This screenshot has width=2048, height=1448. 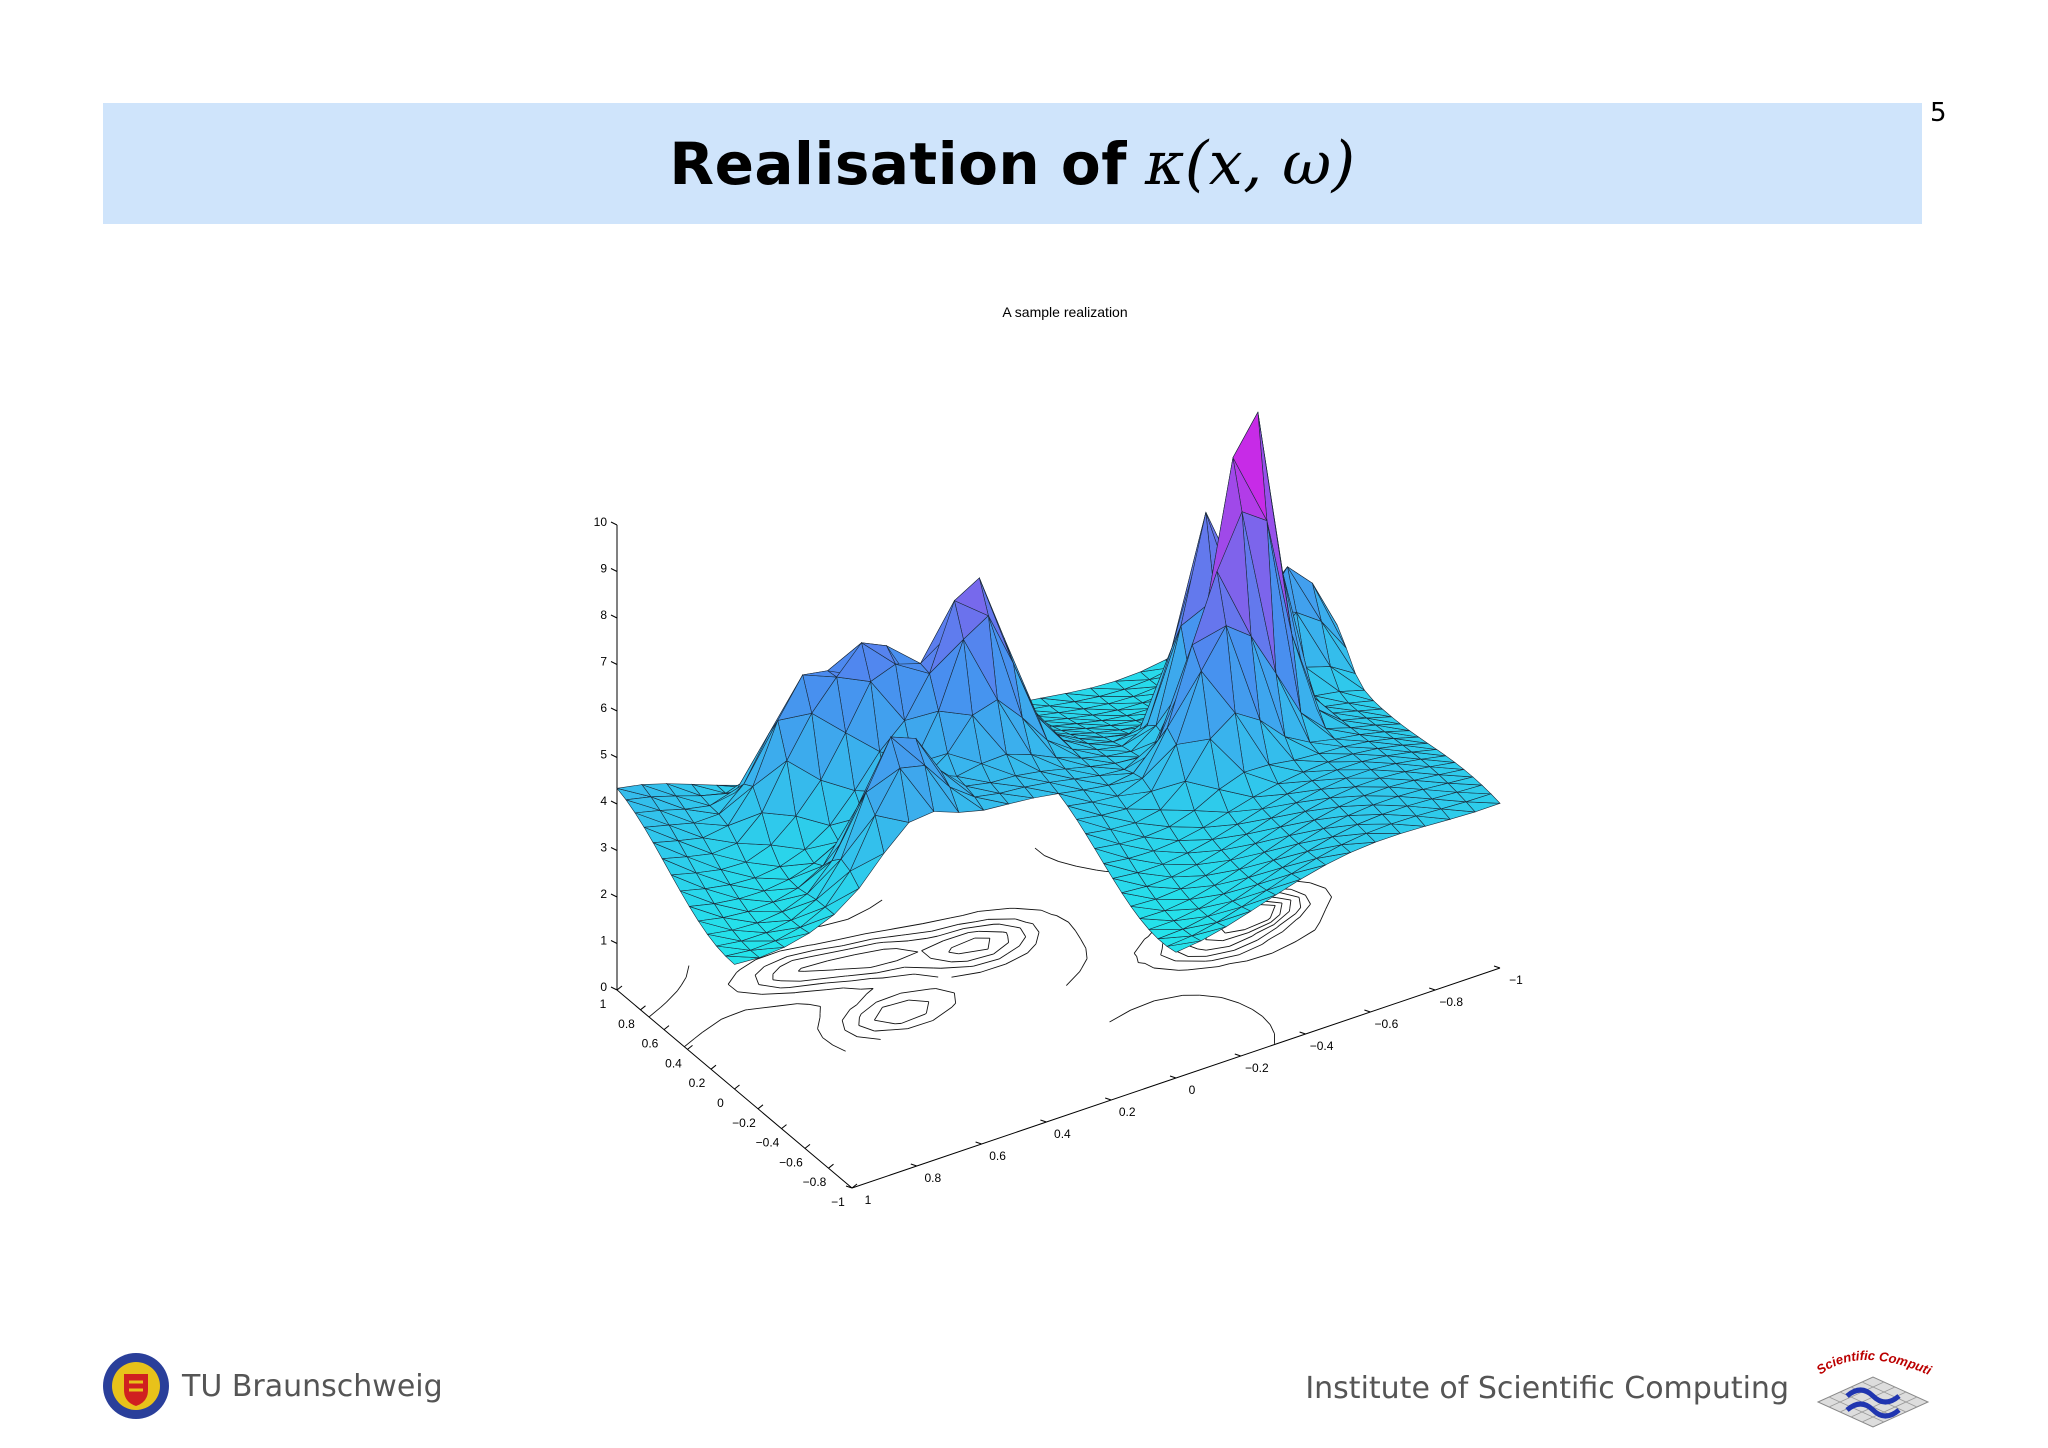 I want to click on y-tick-label: −0.8, so click(x=1451, y=1002).